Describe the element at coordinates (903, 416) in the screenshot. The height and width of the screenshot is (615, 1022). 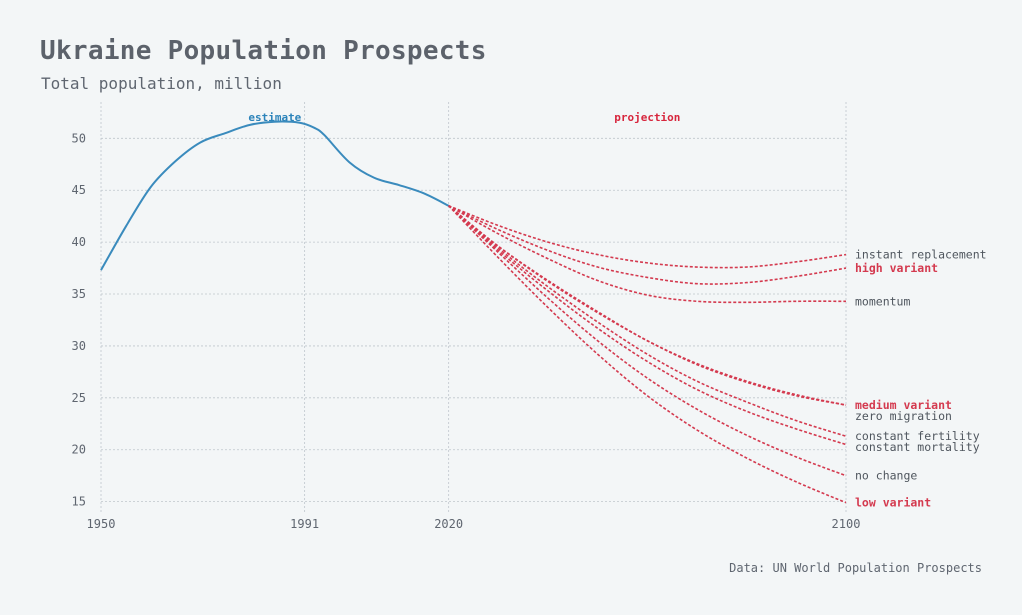
I see `series-label-zero-migration: zero migration` at that location.